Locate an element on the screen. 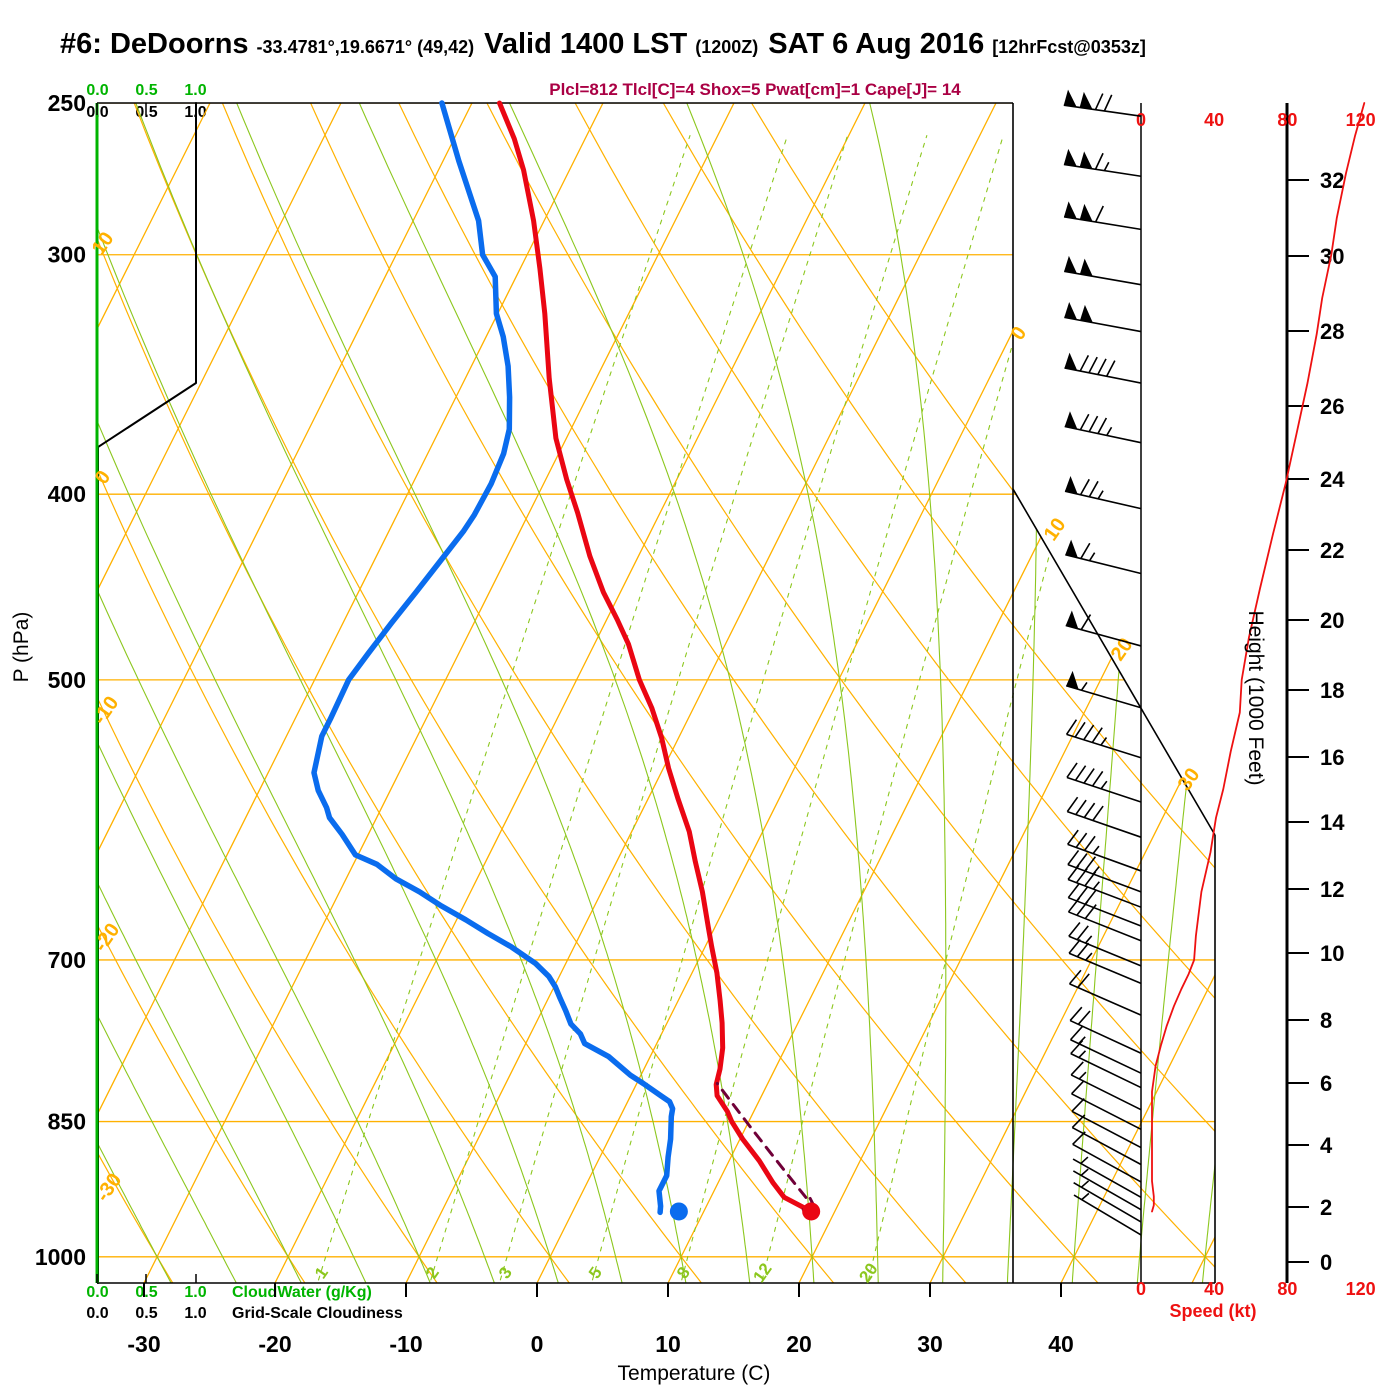  surface-temperature-dot is located at coordinates (811, 1211).